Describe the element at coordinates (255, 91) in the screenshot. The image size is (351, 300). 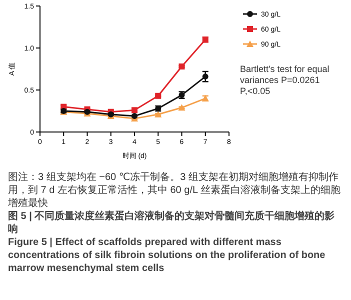
I see `text: P,<0.05` at that location.